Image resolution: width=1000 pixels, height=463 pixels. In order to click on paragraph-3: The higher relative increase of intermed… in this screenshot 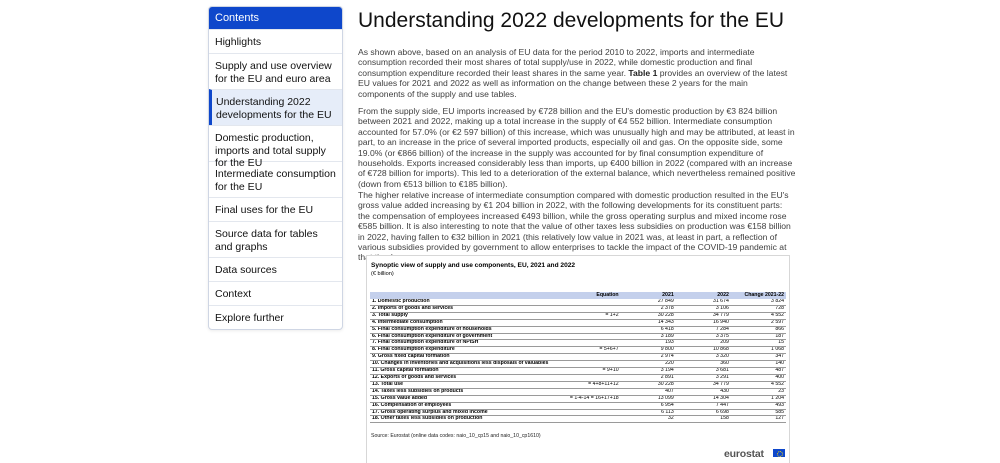, I will do `click(574, 226)`.